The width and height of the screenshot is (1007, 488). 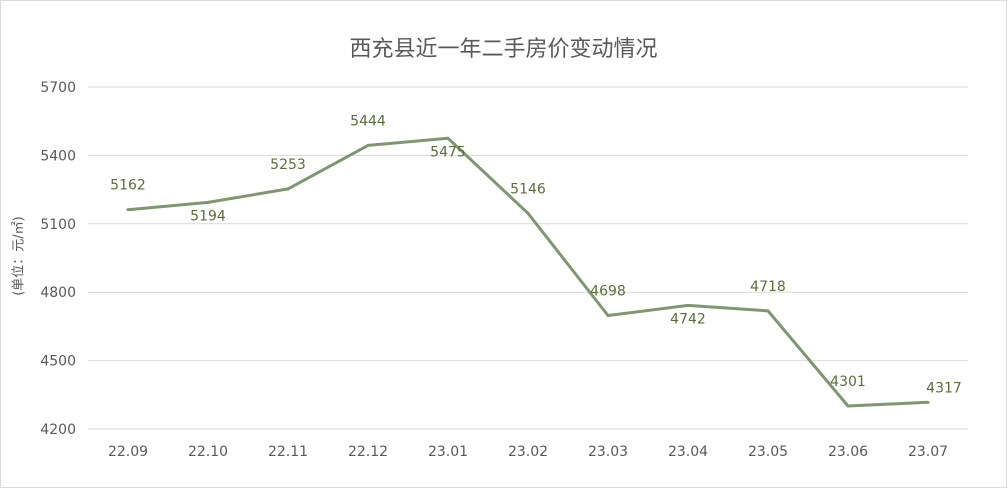 I want to click on data-label: 5444, so click(x=368, y=121).